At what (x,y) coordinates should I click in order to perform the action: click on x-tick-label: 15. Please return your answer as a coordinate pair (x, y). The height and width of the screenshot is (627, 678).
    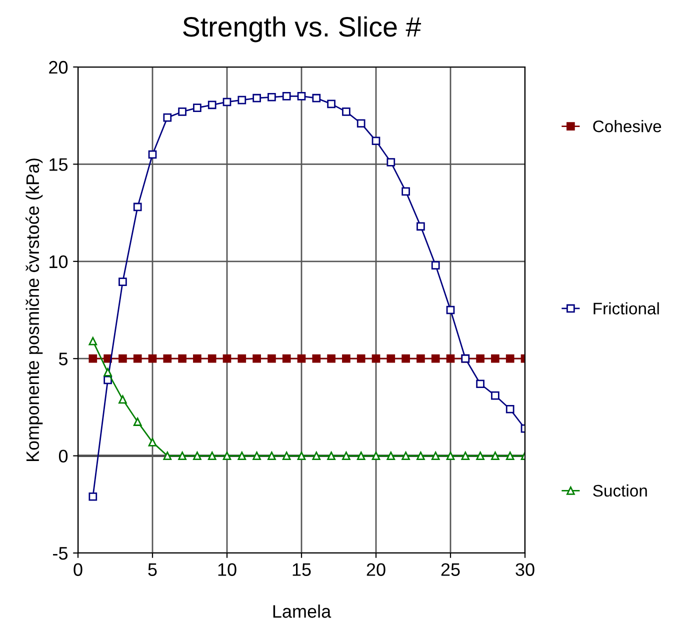
    Looking at the image, I should click on (301, 569).